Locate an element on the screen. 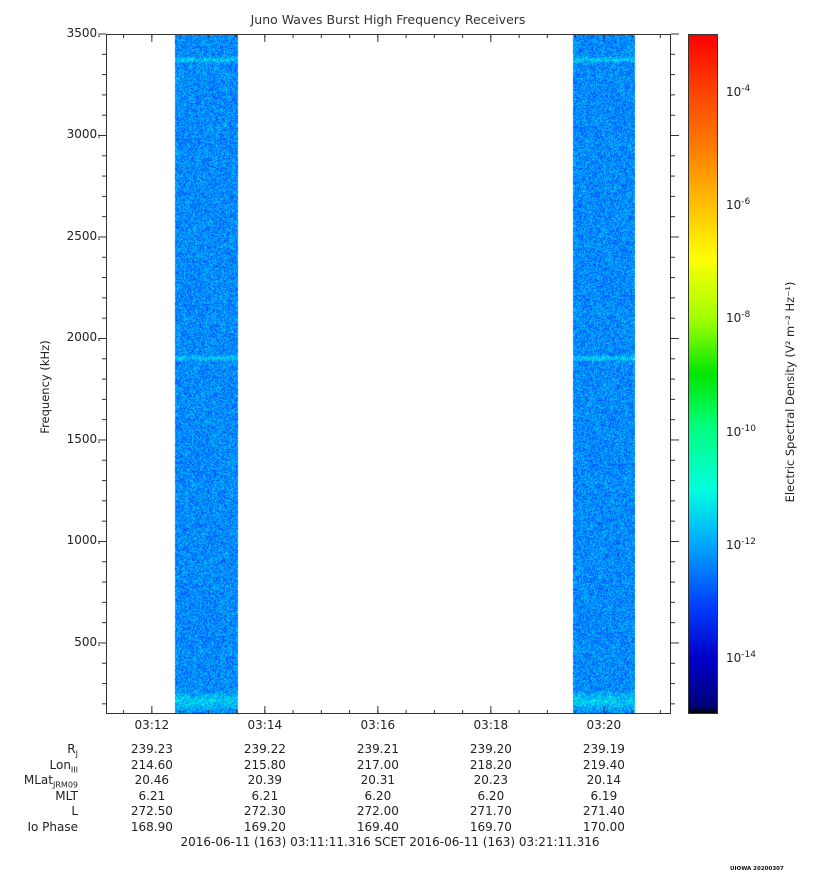 The image size is (815, 880). ephemeris-row-label: Io Phase is located at coordinates (52, 826).